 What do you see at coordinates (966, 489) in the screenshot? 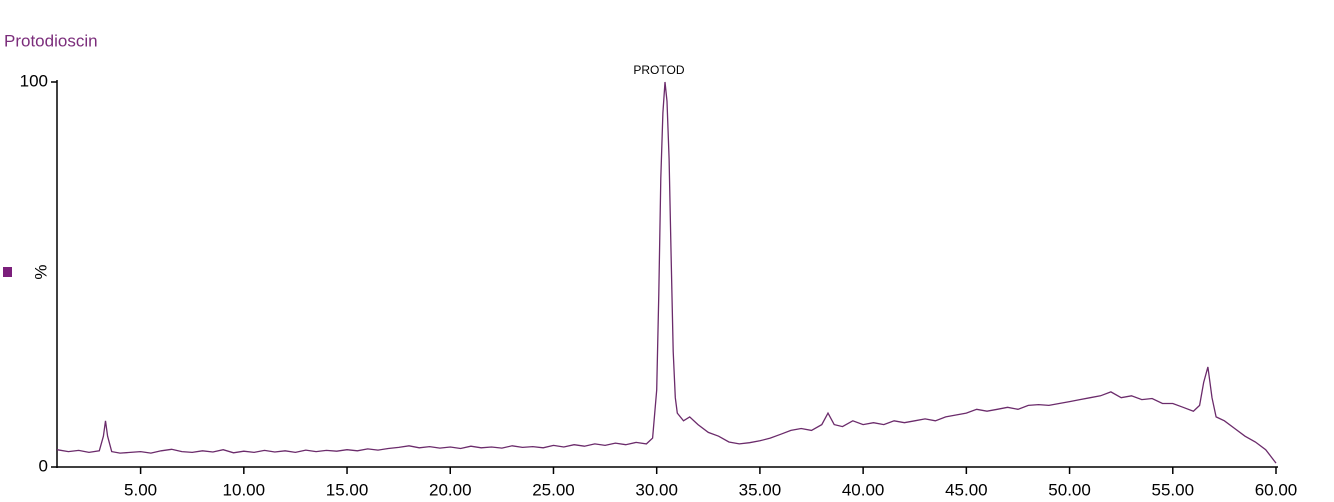
I see `x-tick-label: 45.00` at bounding box center [966, 489].